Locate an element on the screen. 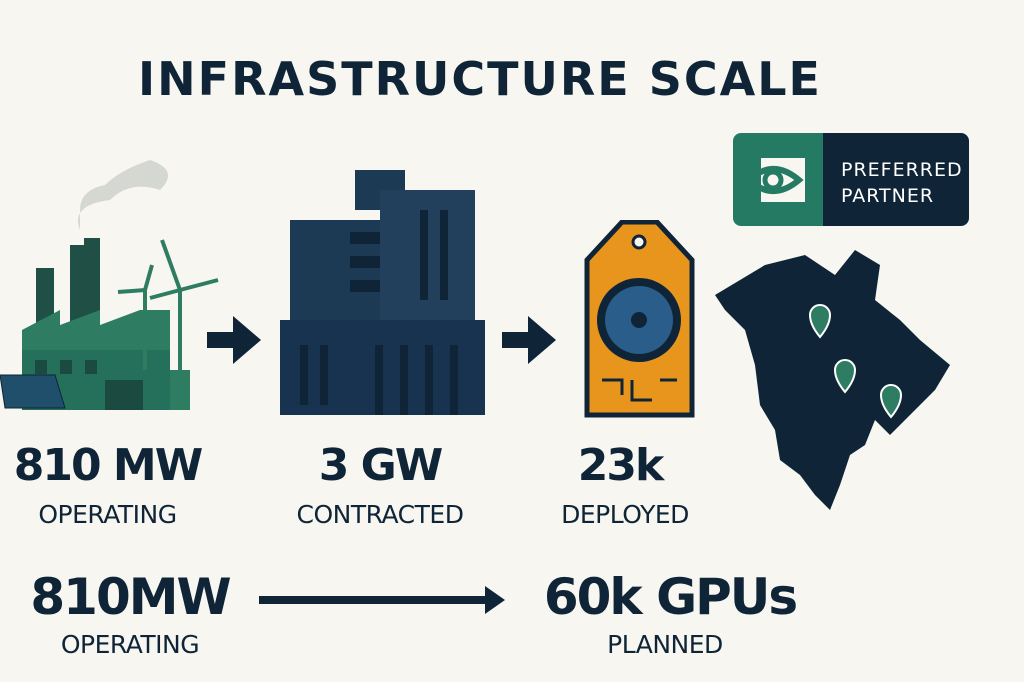 This screenshot has width=1024, height=682. stat-label-operating: OPERATING is located at coordinates (107, 514).